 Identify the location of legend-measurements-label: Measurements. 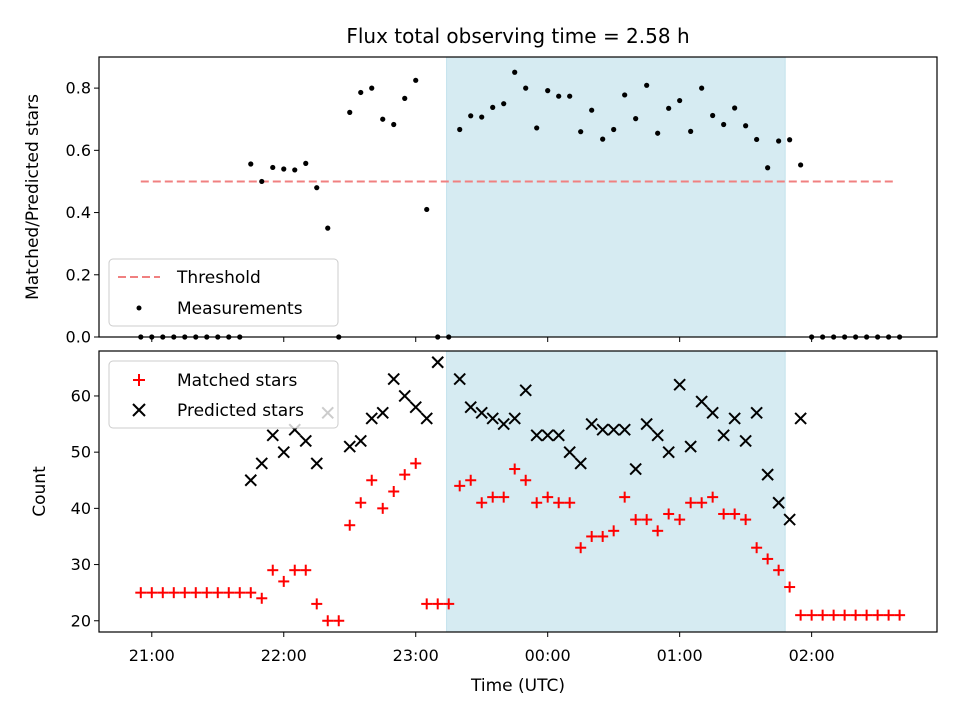
(240, 309).